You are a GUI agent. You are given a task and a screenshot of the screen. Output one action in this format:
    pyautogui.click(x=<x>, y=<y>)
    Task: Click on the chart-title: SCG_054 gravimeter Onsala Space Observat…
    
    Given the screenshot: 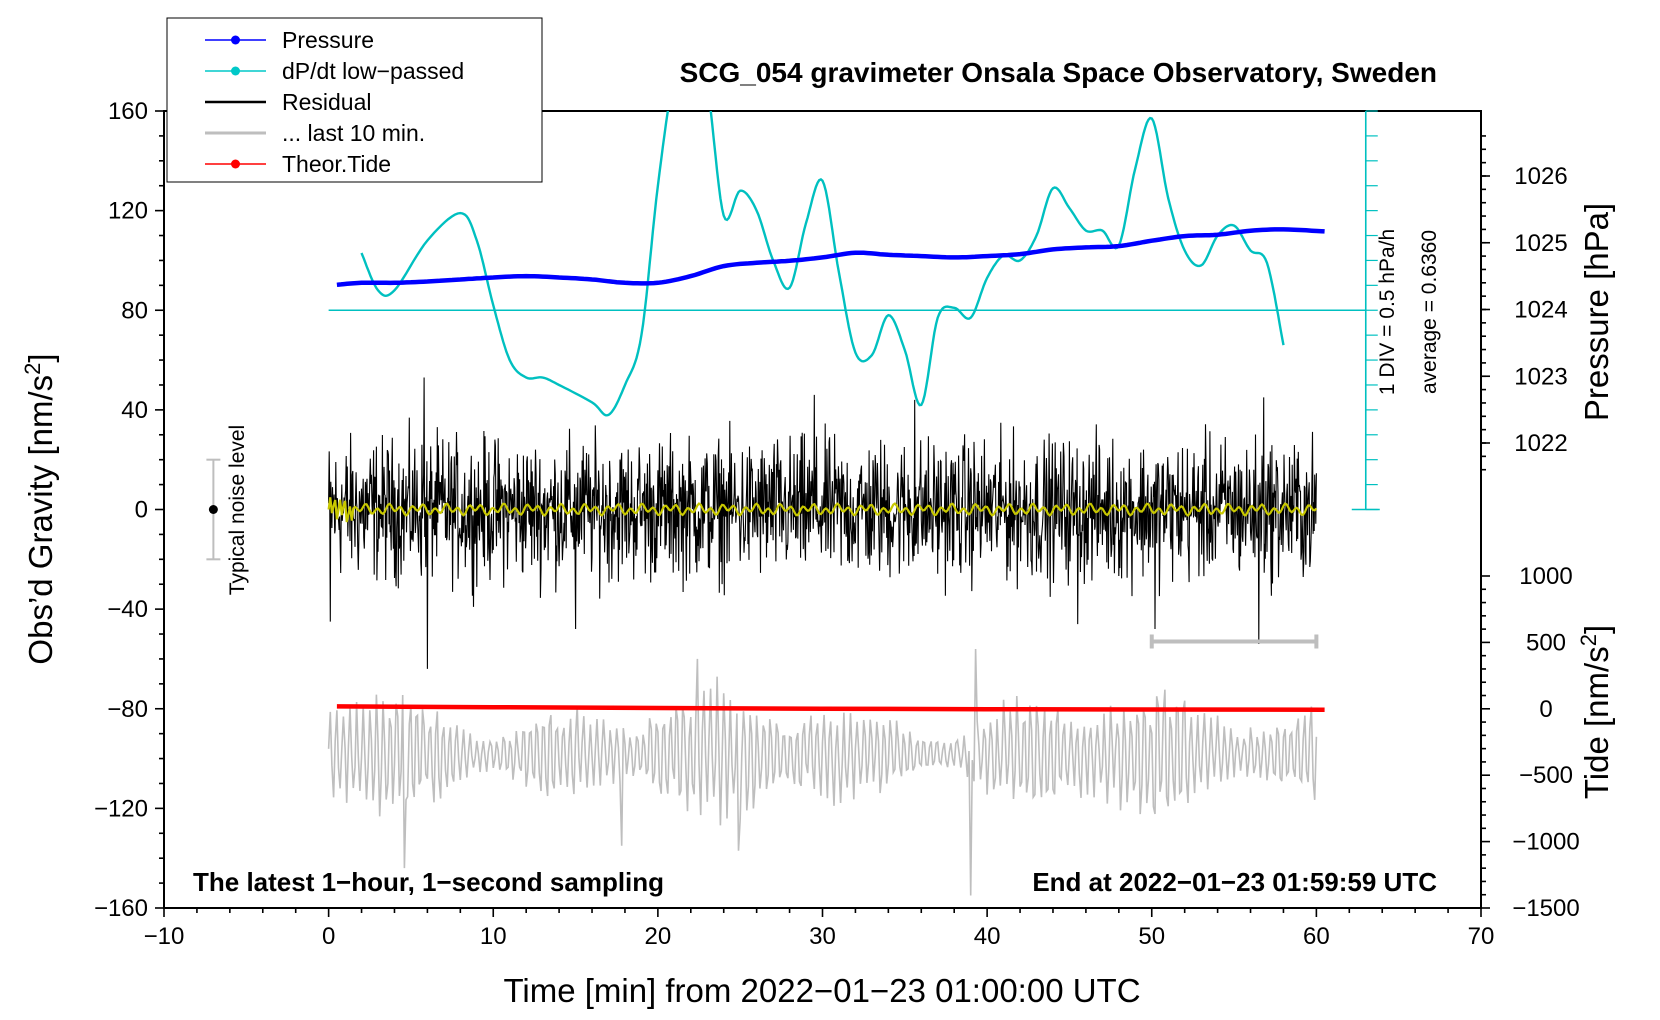 What is the action you would take?
    pyautogui.click(x=1058, y=72)
    